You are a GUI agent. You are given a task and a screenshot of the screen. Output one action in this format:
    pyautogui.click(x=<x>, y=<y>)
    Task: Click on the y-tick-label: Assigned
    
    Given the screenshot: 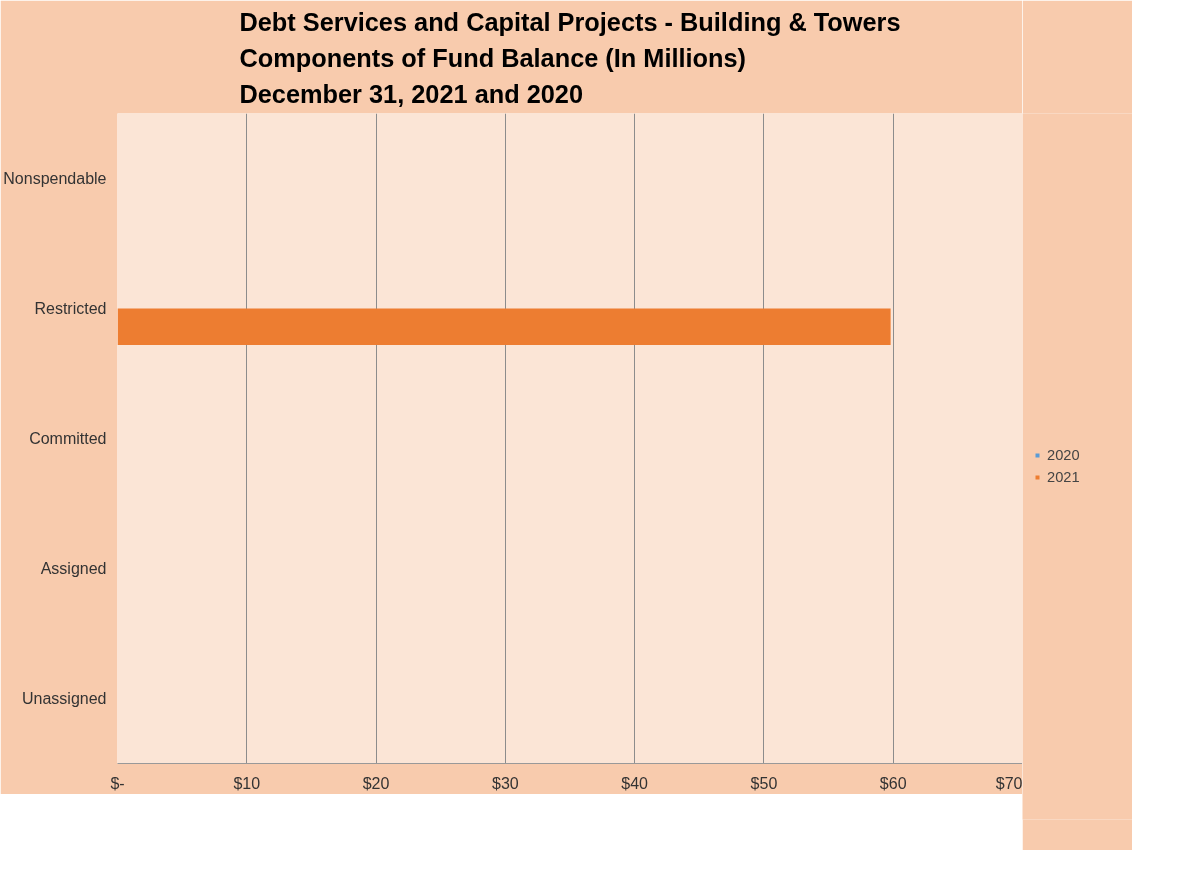 What is the action you would take?
    pyautogui.click(x=73, y=568)
    